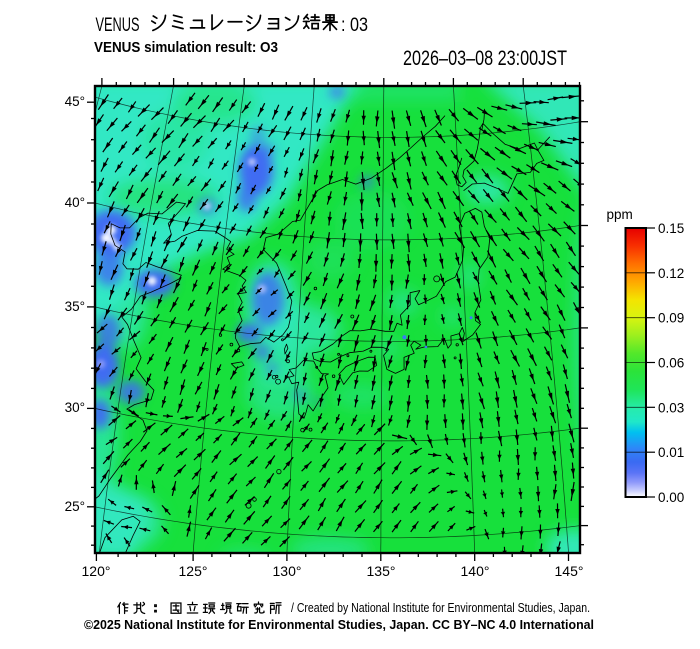  Describe the element at coordinates (671, 228) in the screenshot. I see `svg-text: 0.15` at that location.